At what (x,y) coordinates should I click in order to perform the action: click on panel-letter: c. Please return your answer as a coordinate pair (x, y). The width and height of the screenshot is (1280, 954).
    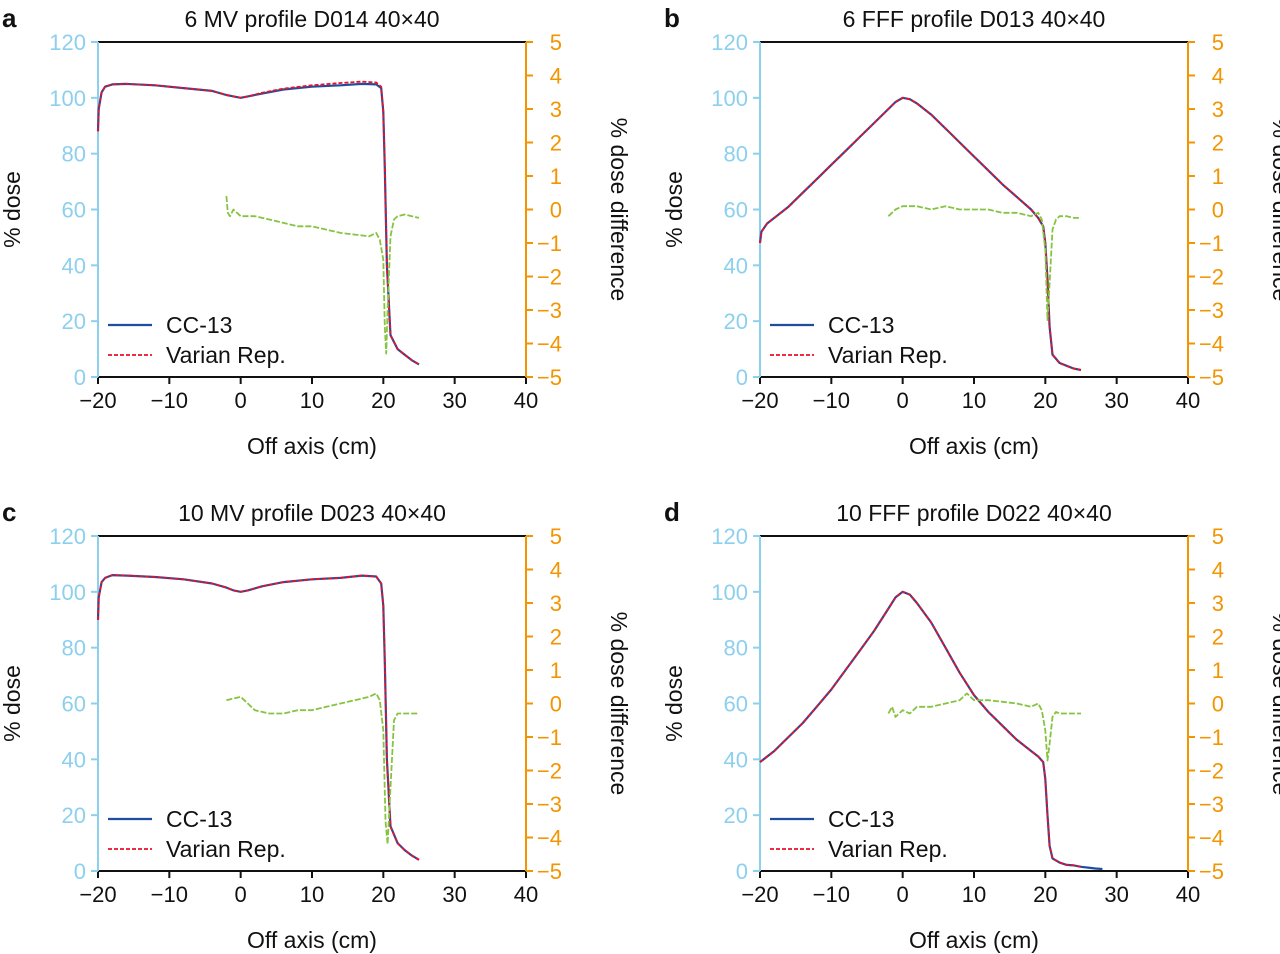
    Looking at the image, I should click on (9, 512).